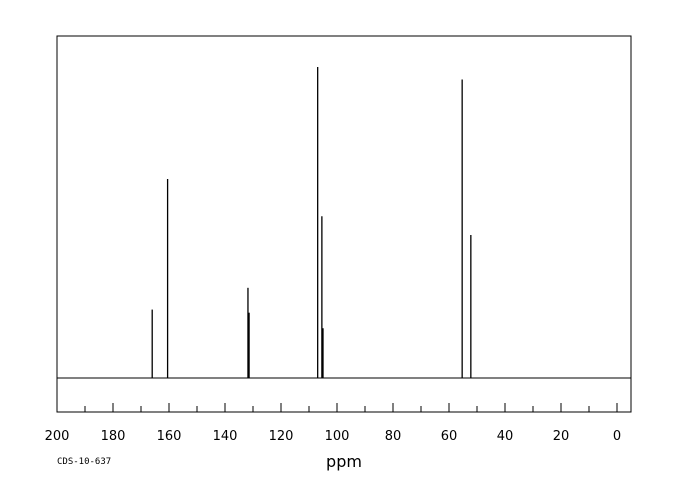  What do you see at coordinates (617, 436) in the screenshot?
I see `tick-label-0: 0` at bounding box center [617, 436].